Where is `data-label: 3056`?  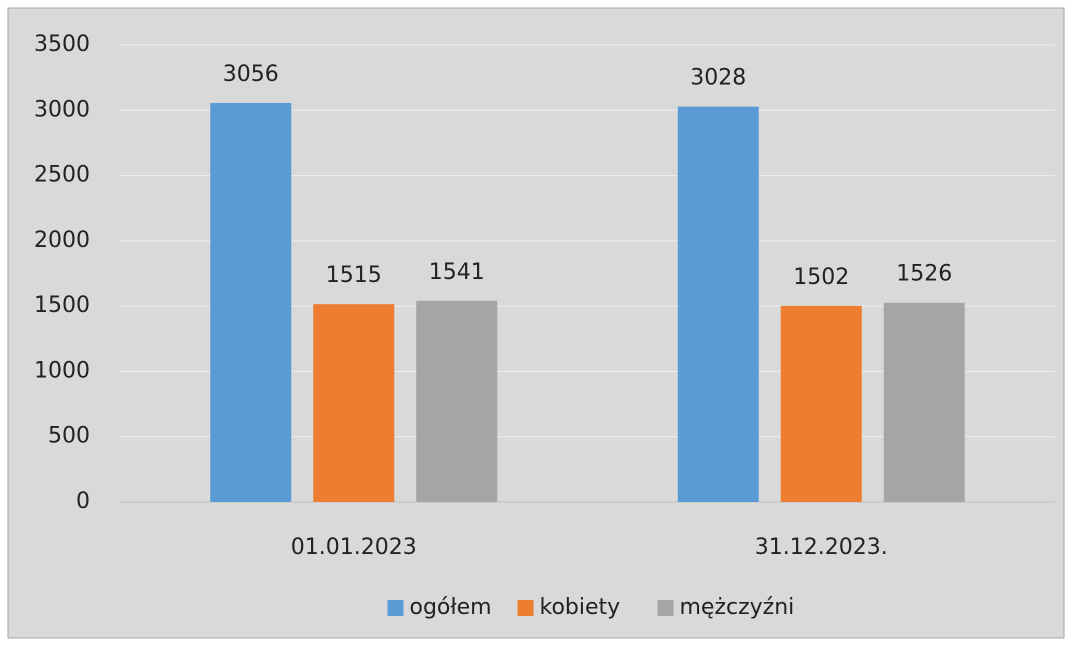
data-label: 3056 is located at coordinates (251, 74).